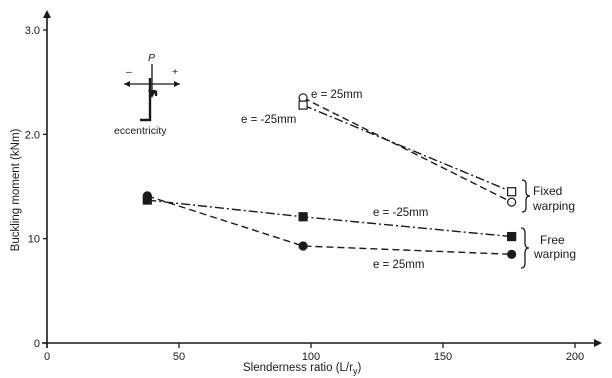 This screenshot has height=378, width=612. Describe the element at coordinates (336, 95) in the screenshot. I see `annotation-fixed-pos: e = 25mm` at that location.